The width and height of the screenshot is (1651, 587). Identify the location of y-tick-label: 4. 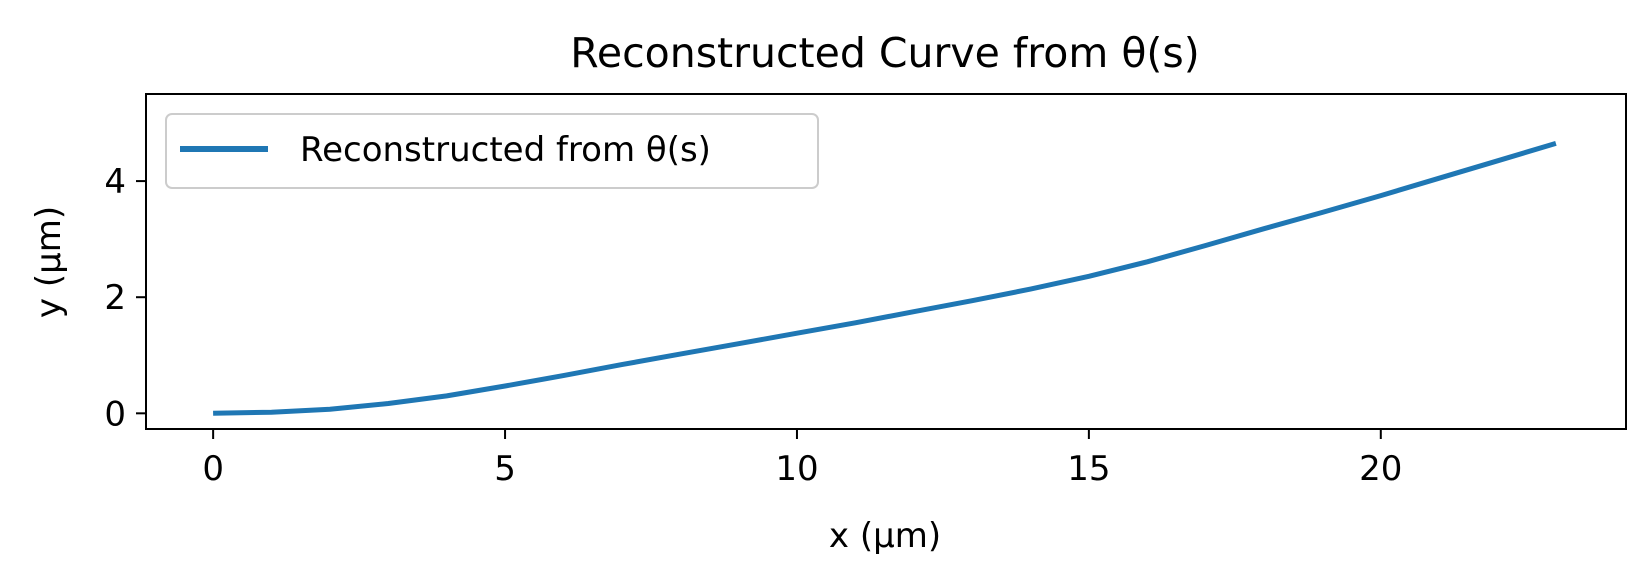
(115, 182).